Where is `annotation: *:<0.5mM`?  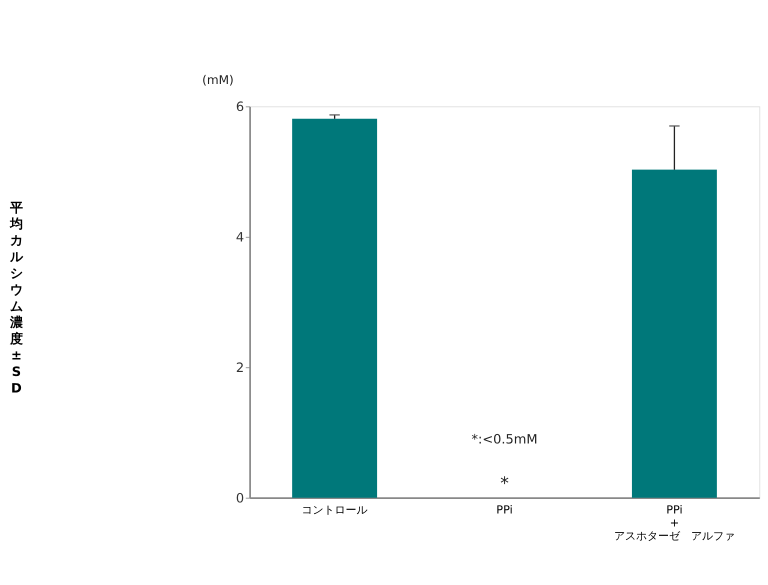
annotation: *:<0.5mM is located at coordinates (505, 440).